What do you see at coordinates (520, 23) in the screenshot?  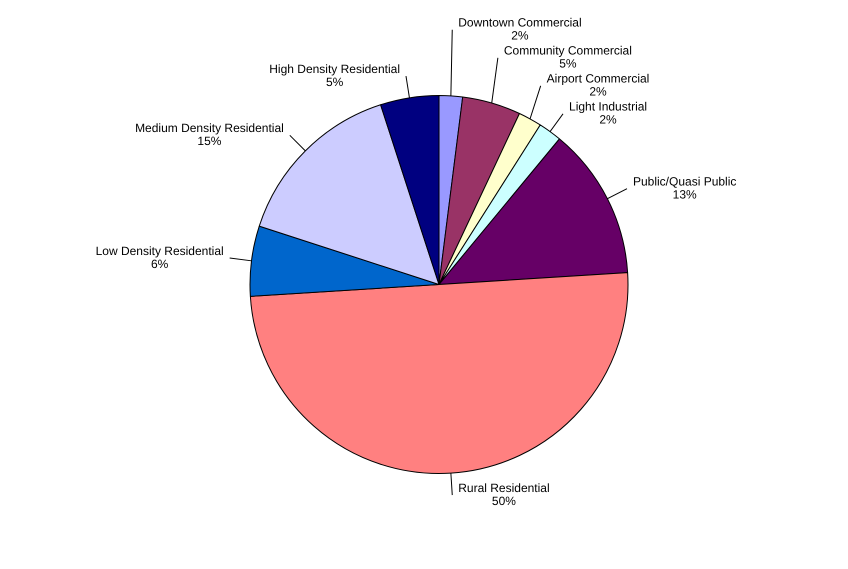 I see `slice-label: Downtown Commercial` at bounding box center [520, 23].